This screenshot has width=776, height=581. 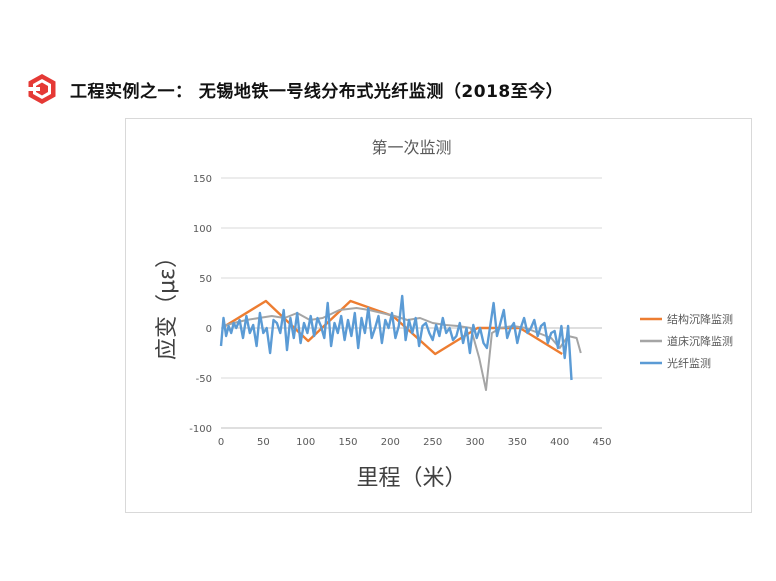 I want to click on chart-title: 第一次监测, so click(x=411, y=147).